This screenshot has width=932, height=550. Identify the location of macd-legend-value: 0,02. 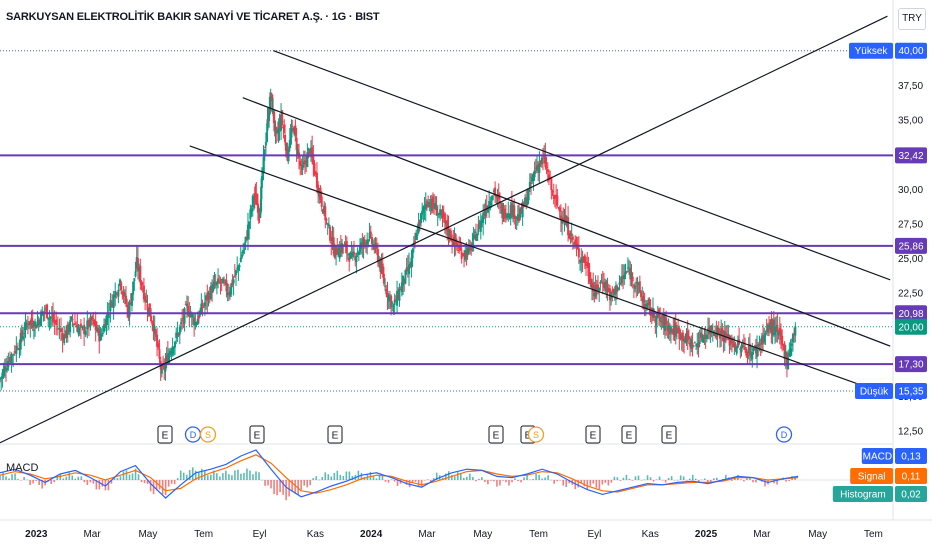
(911, 495).